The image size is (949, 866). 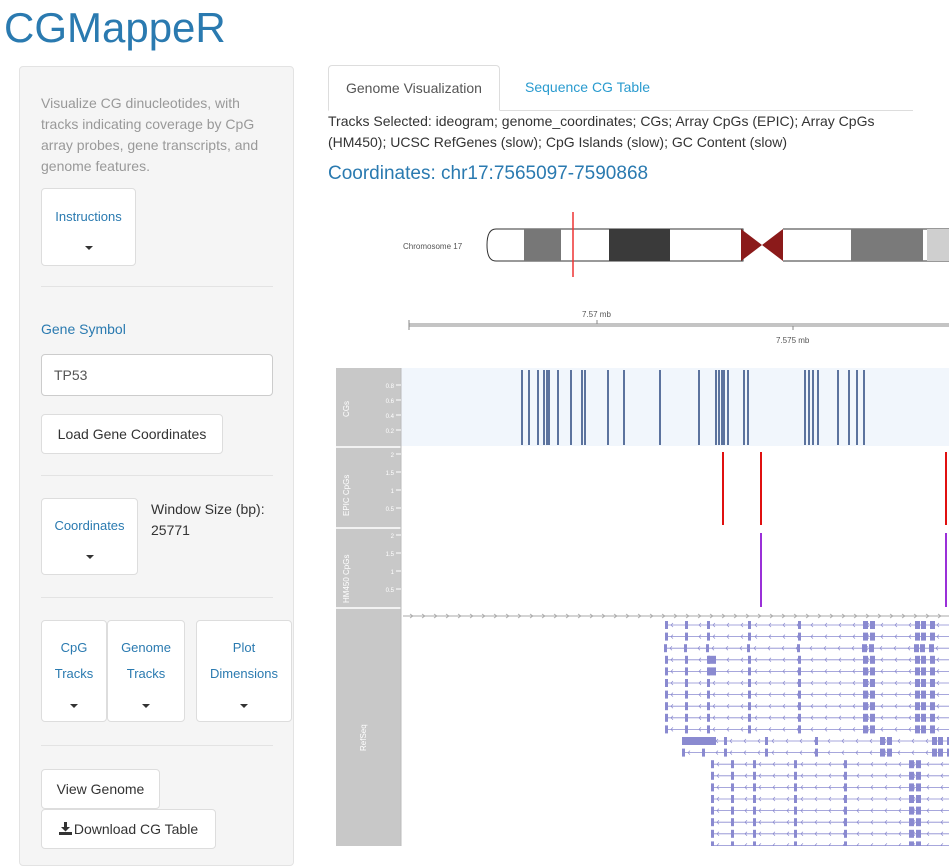 What do you see at coordinates (89, 536) in the screenshot?
I see `coordinates-dropdown: Coordinates` at bounding box center [89, 536].